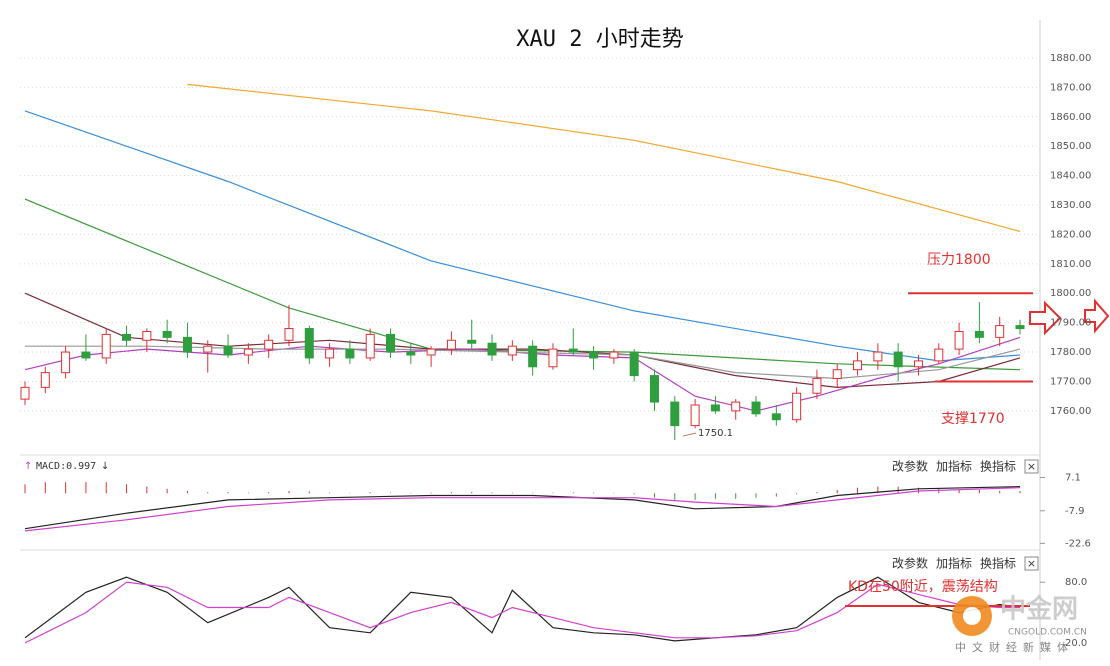 The image size is (1110, 666). What do you see at coordinates (959, 260) in the screenshot?
I see `annotation: 压力1800` at bounding box center [959, 260].